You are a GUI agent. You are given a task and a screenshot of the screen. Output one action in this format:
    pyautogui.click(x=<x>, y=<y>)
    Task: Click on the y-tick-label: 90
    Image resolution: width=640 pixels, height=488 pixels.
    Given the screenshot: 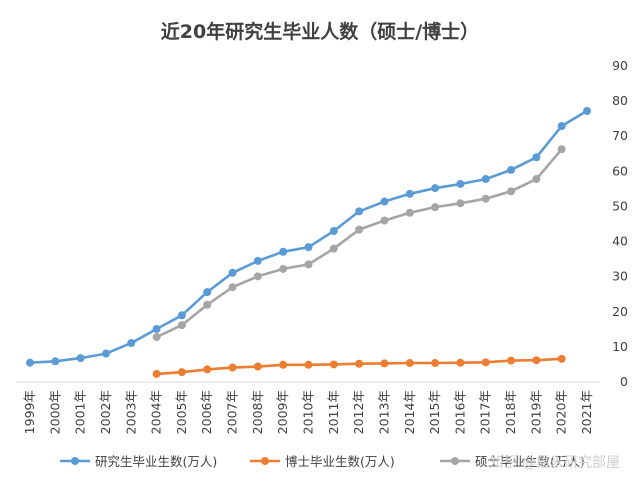 What is the action you would take?
    pyautogui.click(x=620, y=65)
    